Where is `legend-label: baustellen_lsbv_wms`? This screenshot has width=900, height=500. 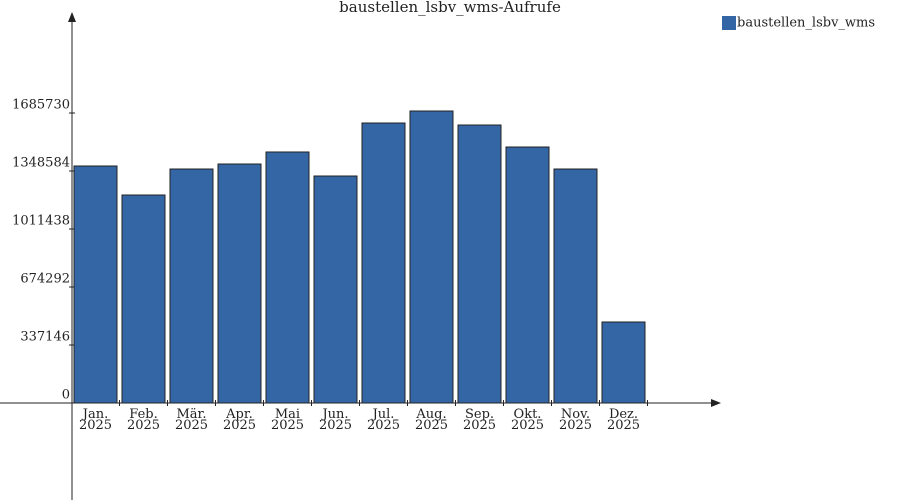
legend-label: baustellen_lsbv_wms is located at coordinates (806, 23).